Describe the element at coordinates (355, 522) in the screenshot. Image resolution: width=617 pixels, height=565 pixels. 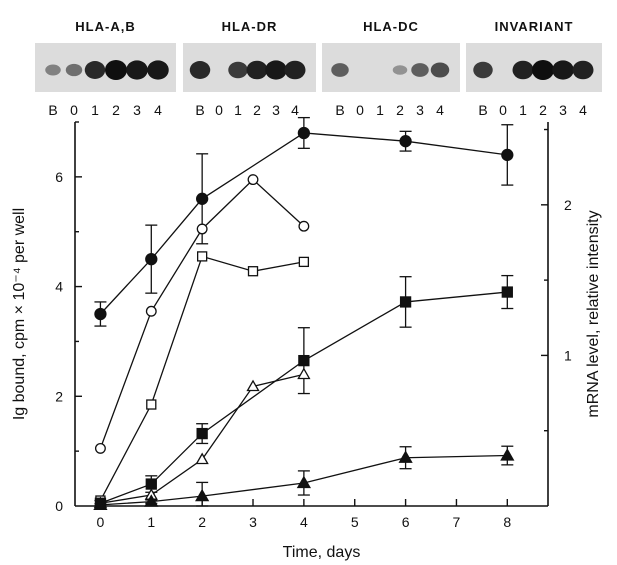
I see `x-tick-label: 5` at that location.